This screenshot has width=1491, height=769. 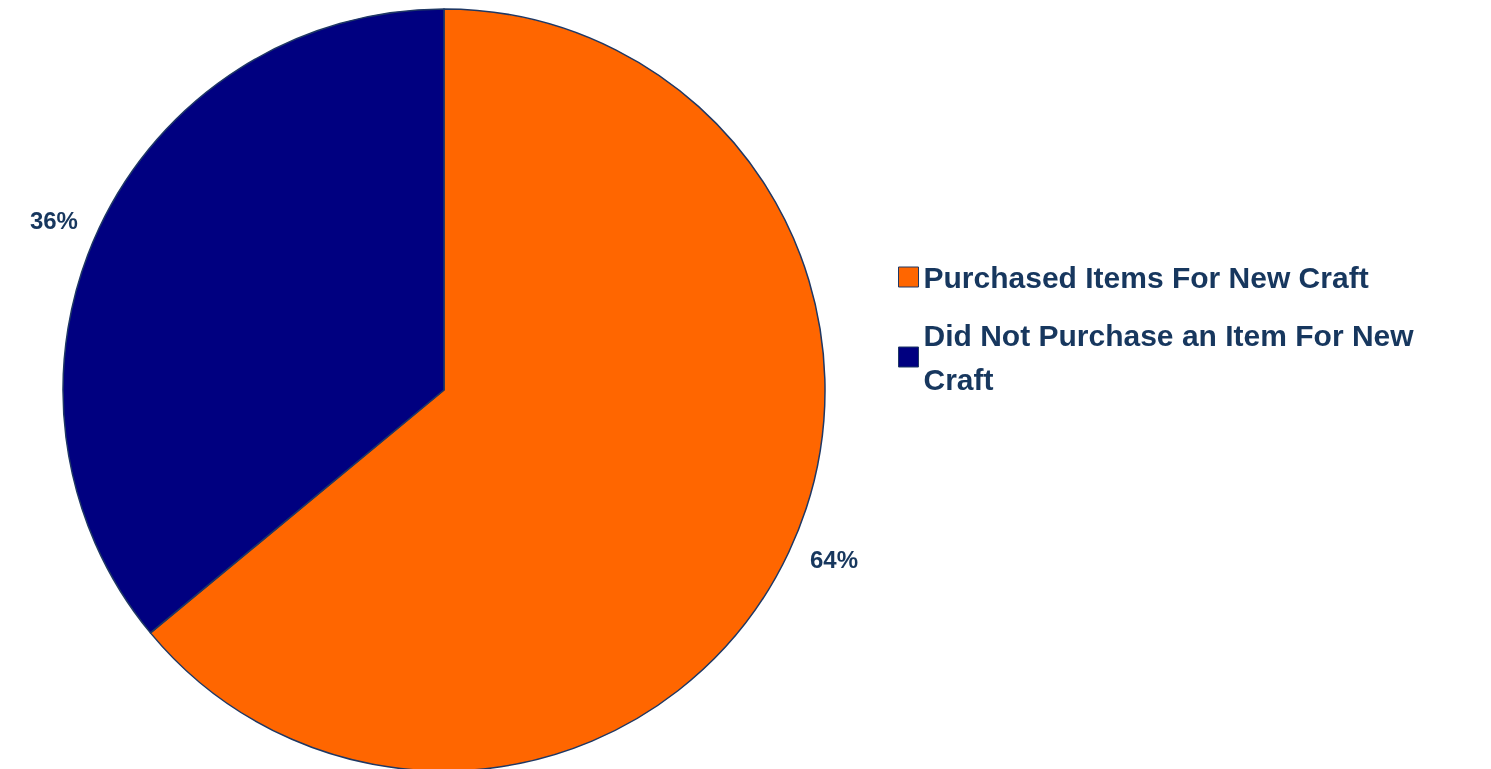 What do you see at coordinates (1172, 357) in the screenshot?
I see `legend-label: Did Not Purchase an Item For New Craft` at bounding box center [1172, 357].